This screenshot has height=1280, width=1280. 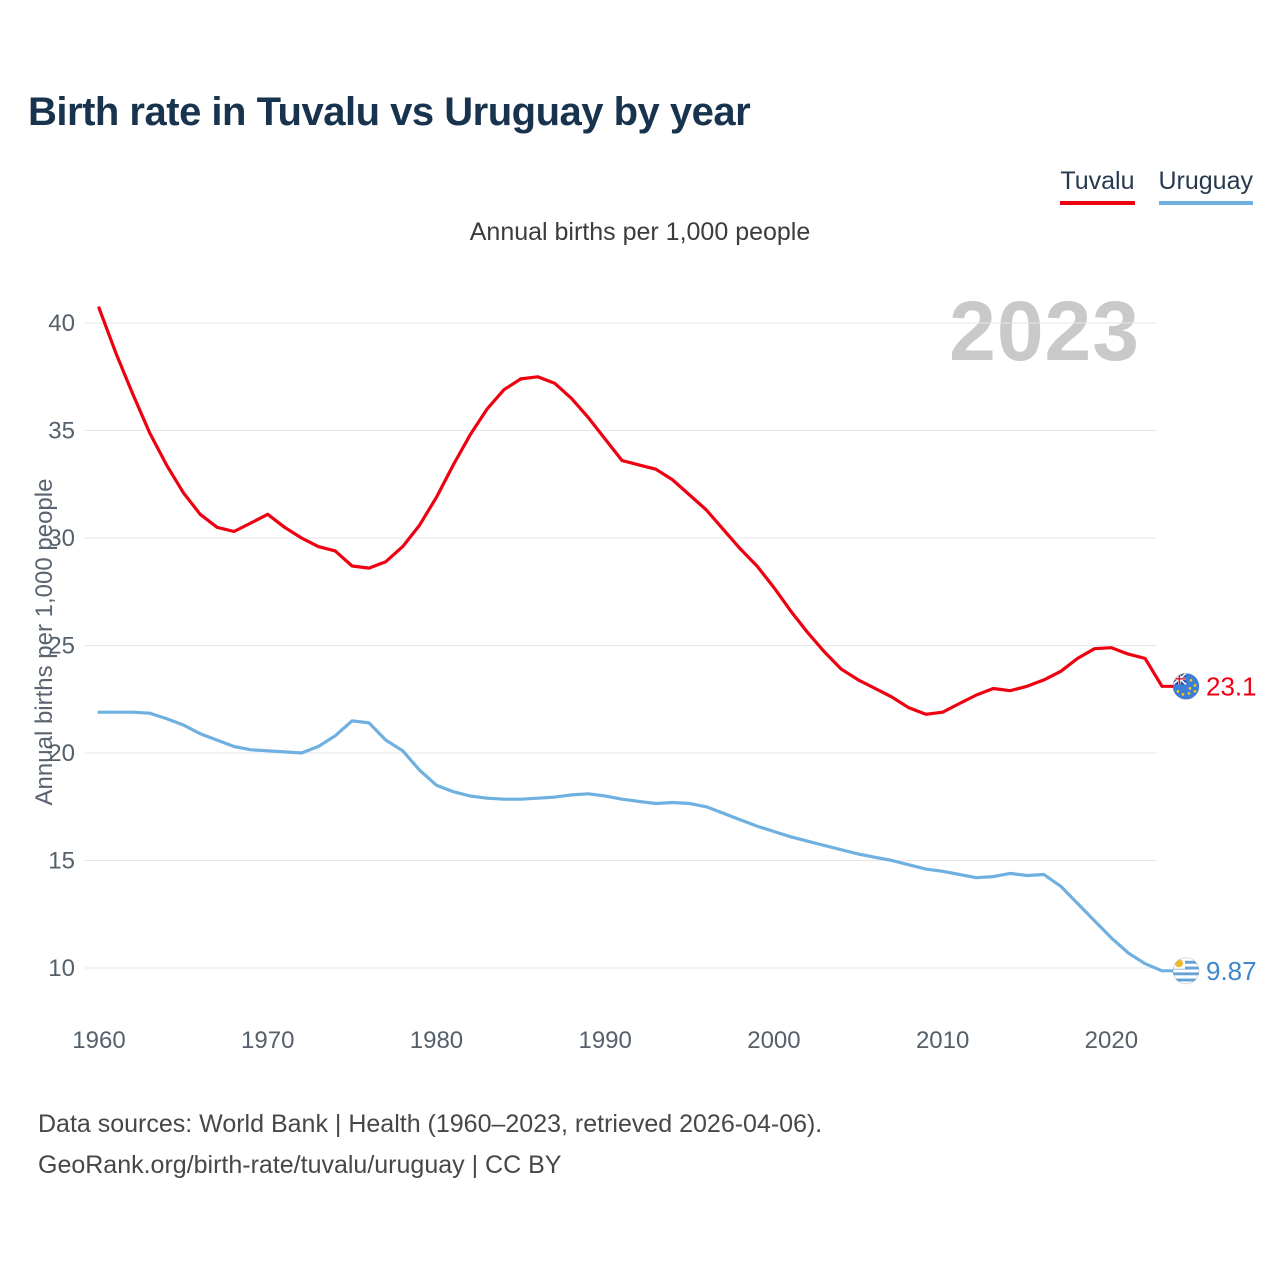 I want to click on legend-item-tuvalu: Tuvalu, so click(x=1097, y=186).